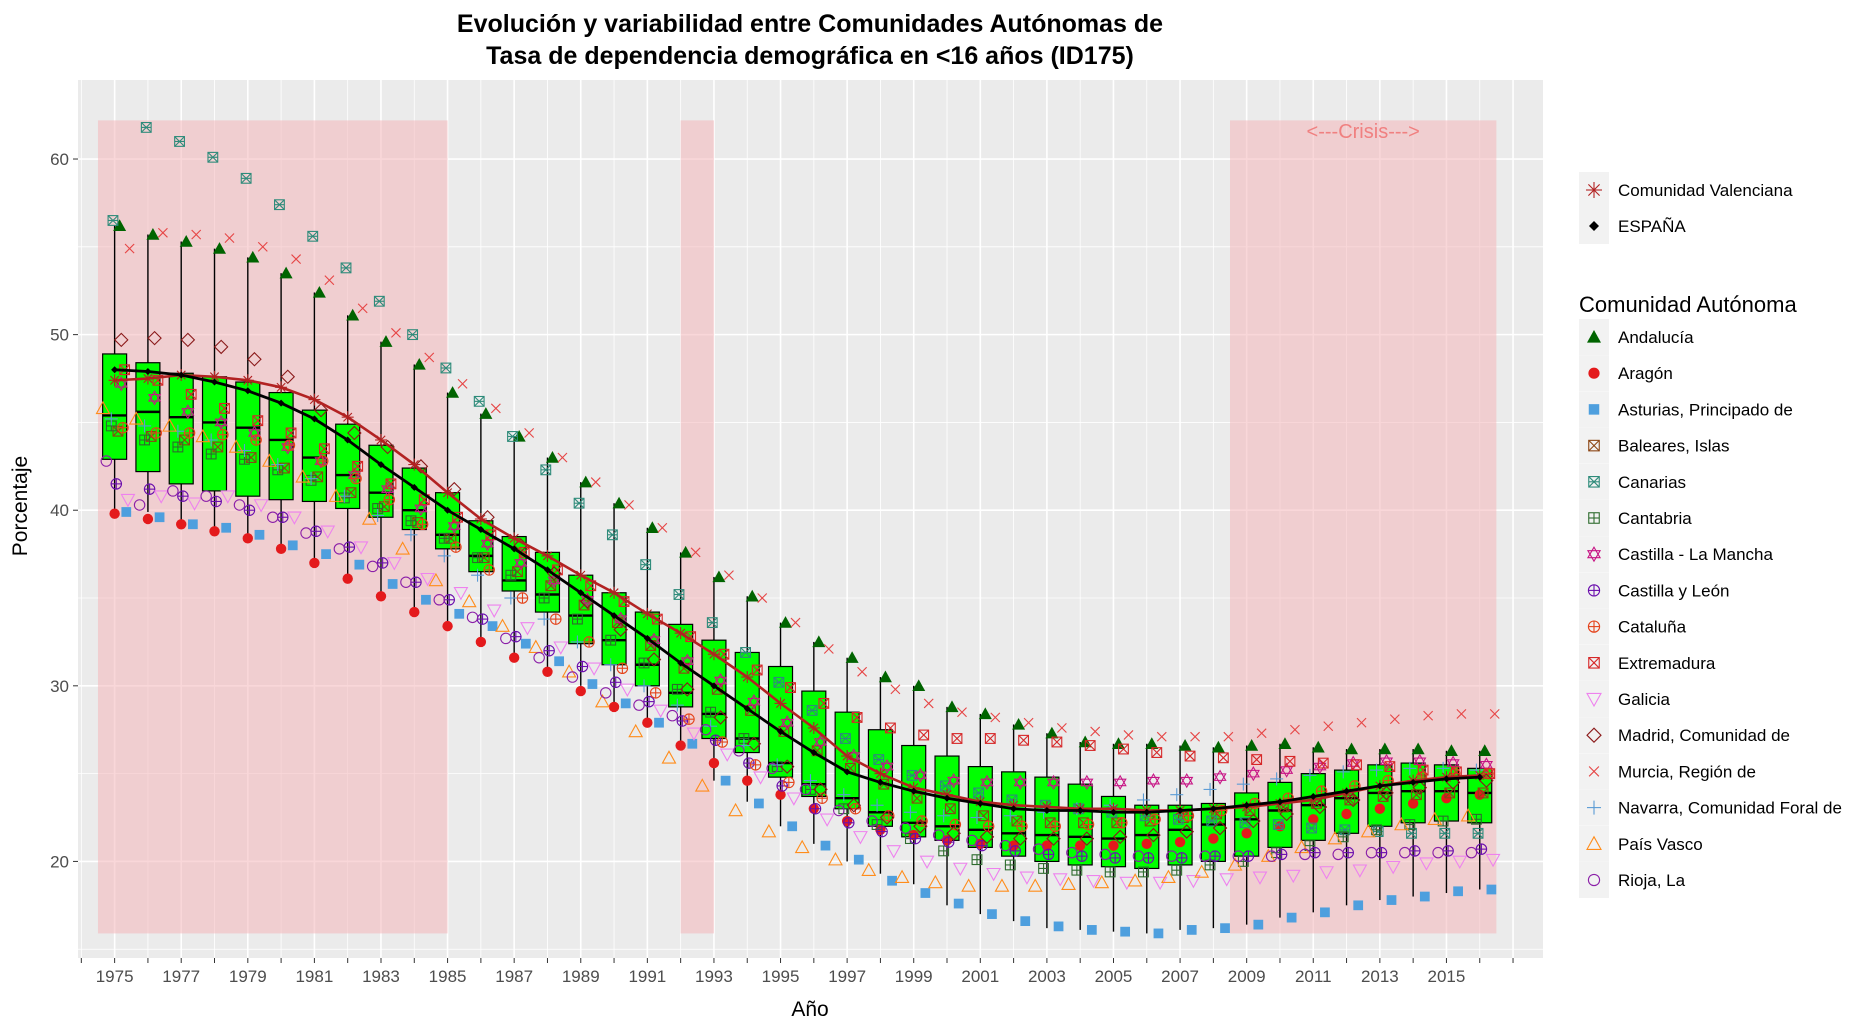  I want to click on x-tick-label: 1979, so click(248, 976).